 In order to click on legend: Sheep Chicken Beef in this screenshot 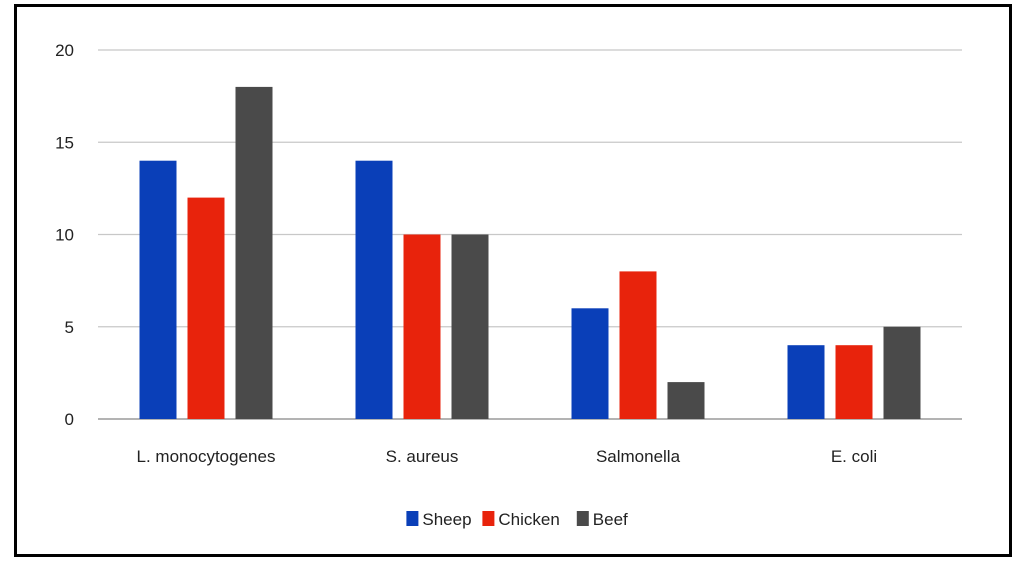, I will do `click(517, 519)`.